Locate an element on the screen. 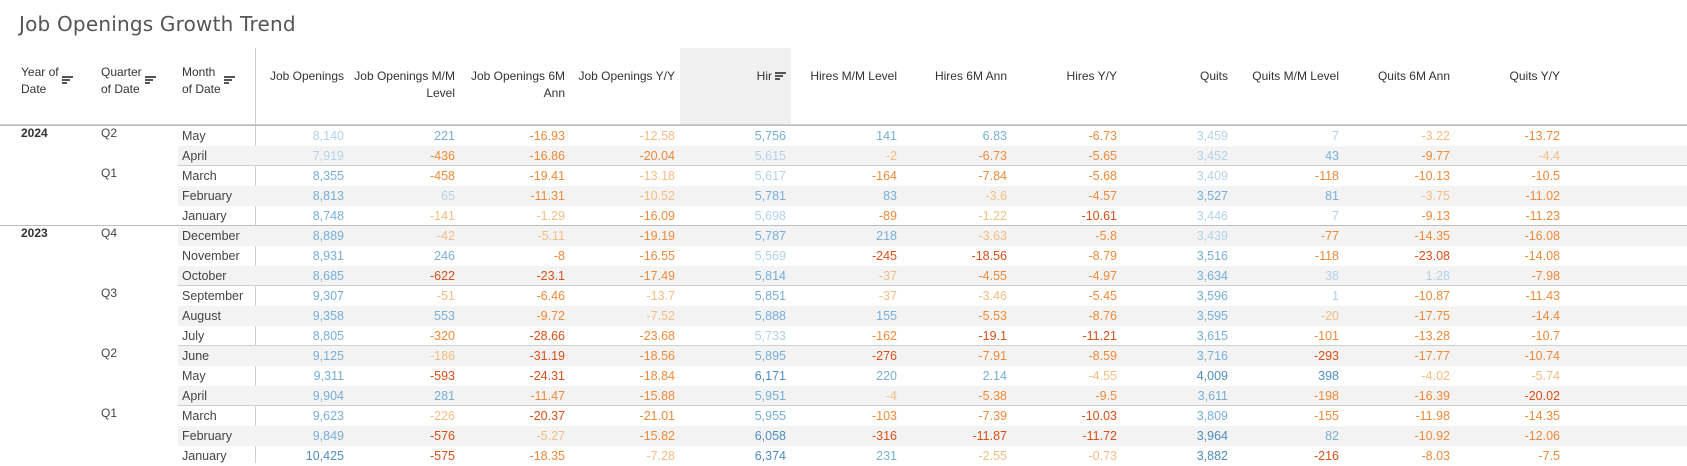  cell-3: -8 is located at coordinates (559, 256).